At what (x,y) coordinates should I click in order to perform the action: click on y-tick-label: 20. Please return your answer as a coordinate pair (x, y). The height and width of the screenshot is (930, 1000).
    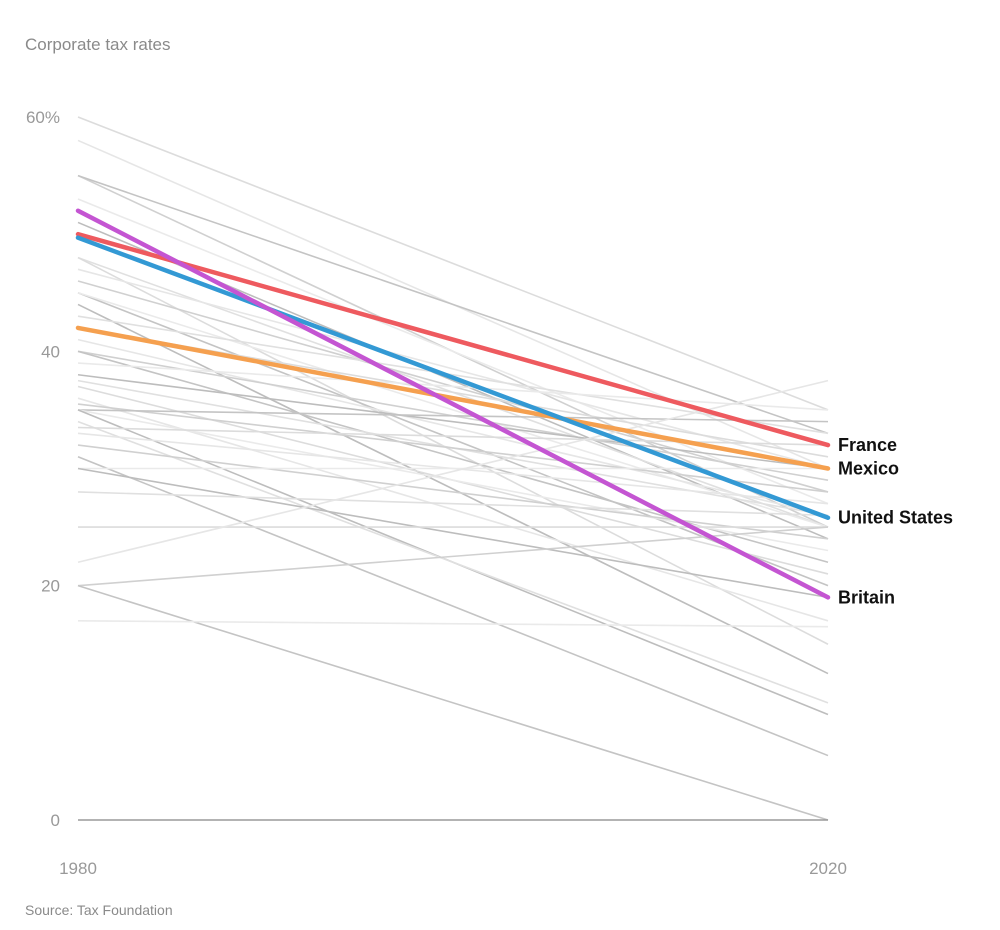
    Looking at the image, I should click on (50, 586).